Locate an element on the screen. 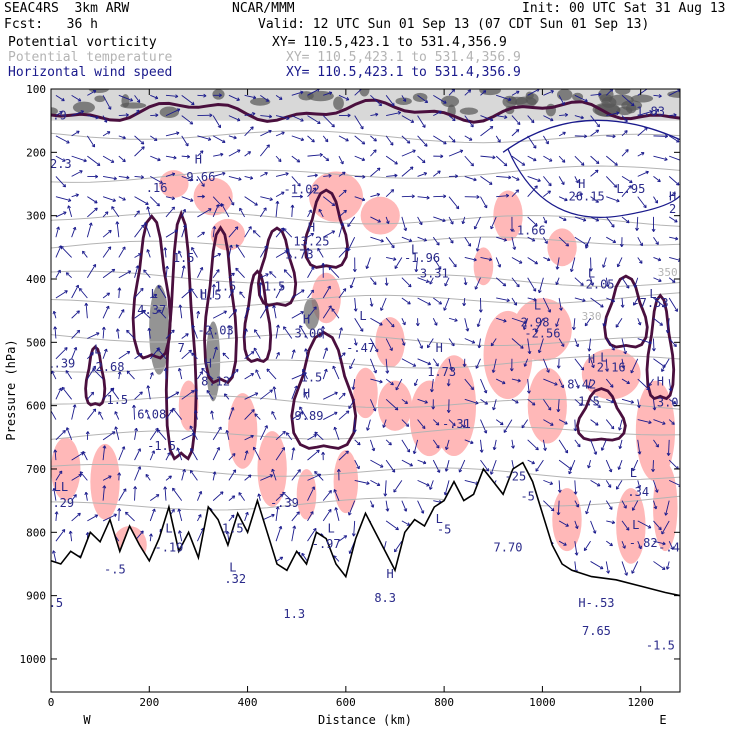 The image size is (740, 740). x-tick-label: 800 is located at coordinates (444, 702).